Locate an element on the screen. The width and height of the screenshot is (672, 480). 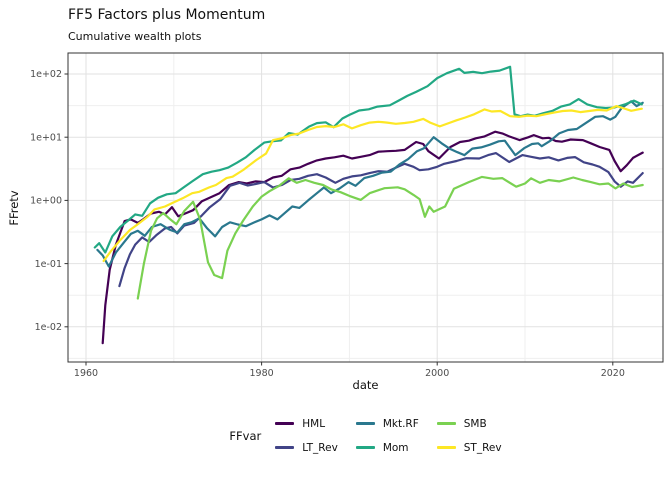
legend-items: HML LT_Rev Mkt.RF Mom SMB ST_Rev is located at coordinates (388, 435).